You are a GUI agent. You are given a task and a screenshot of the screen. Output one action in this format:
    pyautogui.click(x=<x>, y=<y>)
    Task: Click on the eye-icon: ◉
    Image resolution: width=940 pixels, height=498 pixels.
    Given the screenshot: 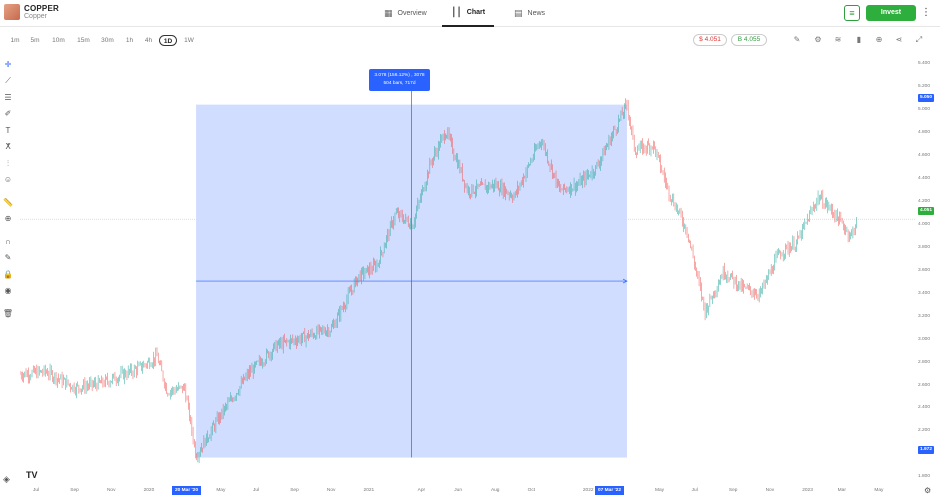 What is the action you would take?
    pyautogui.click(x=8, y=290)
    